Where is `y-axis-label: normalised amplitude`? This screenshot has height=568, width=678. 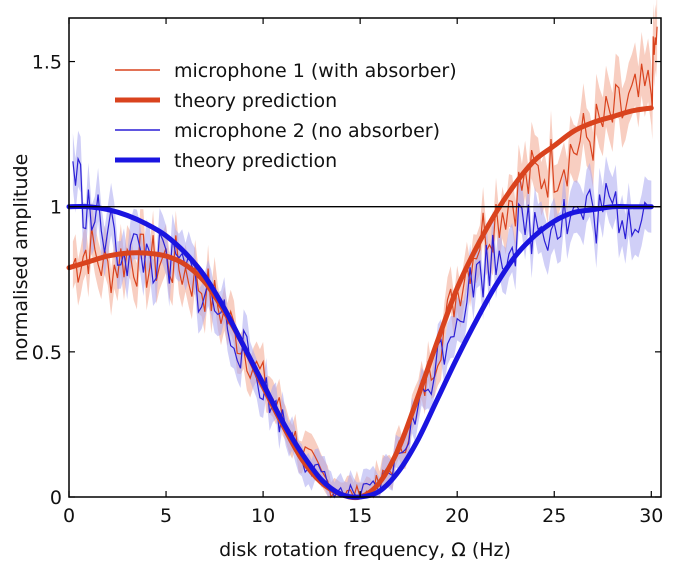 y-axis-label: normalised amplitude is located at coordinates (21, 258).